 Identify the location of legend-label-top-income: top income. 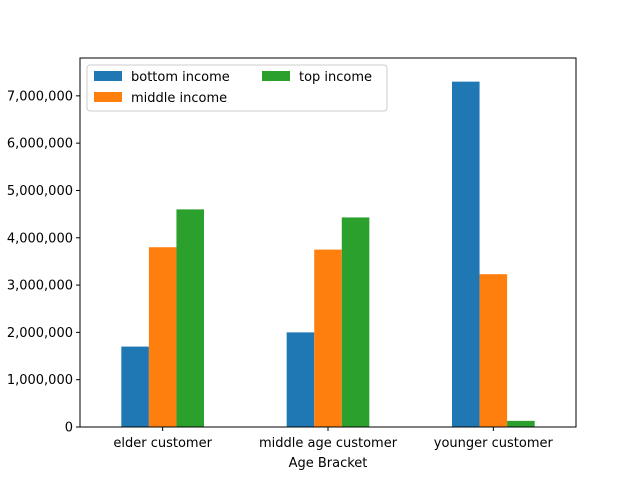
(335, 77).